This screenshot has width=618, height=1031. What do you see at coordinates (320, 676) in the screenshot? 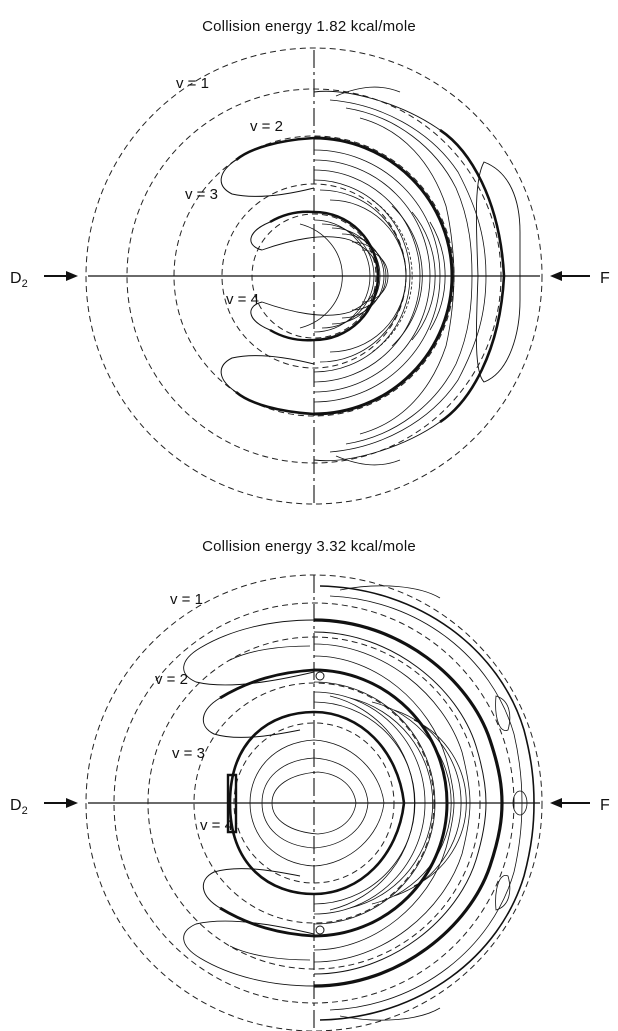
I see `contour-peak-top` at bounding box center [320, 676].